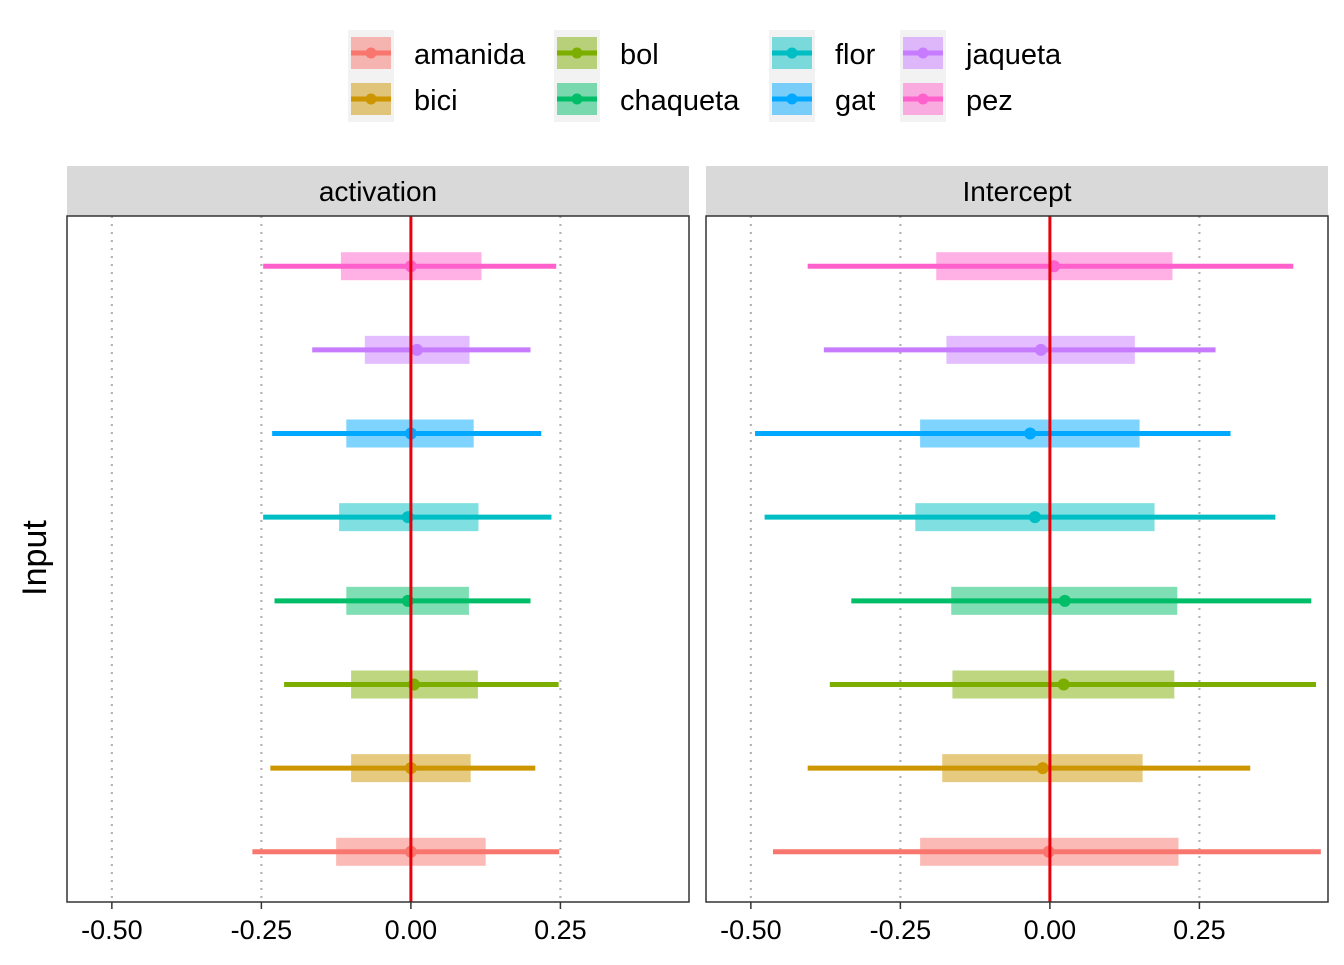 The width and height of the screenshot is (1344, 965). I want to click on legend: amanida bici bol chaqueta flor gat jaqueta pez, so click(705, 76).